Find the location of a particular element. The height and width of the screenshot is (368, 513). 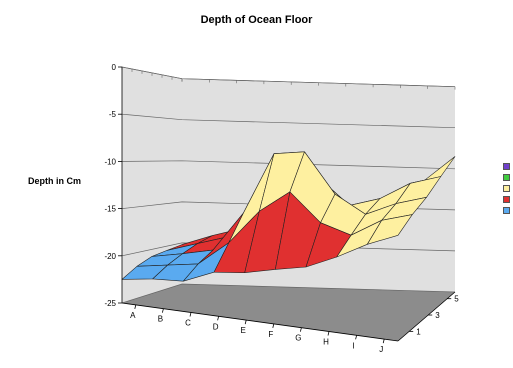

x-tick-label: C is located at coordinates (188, 323).